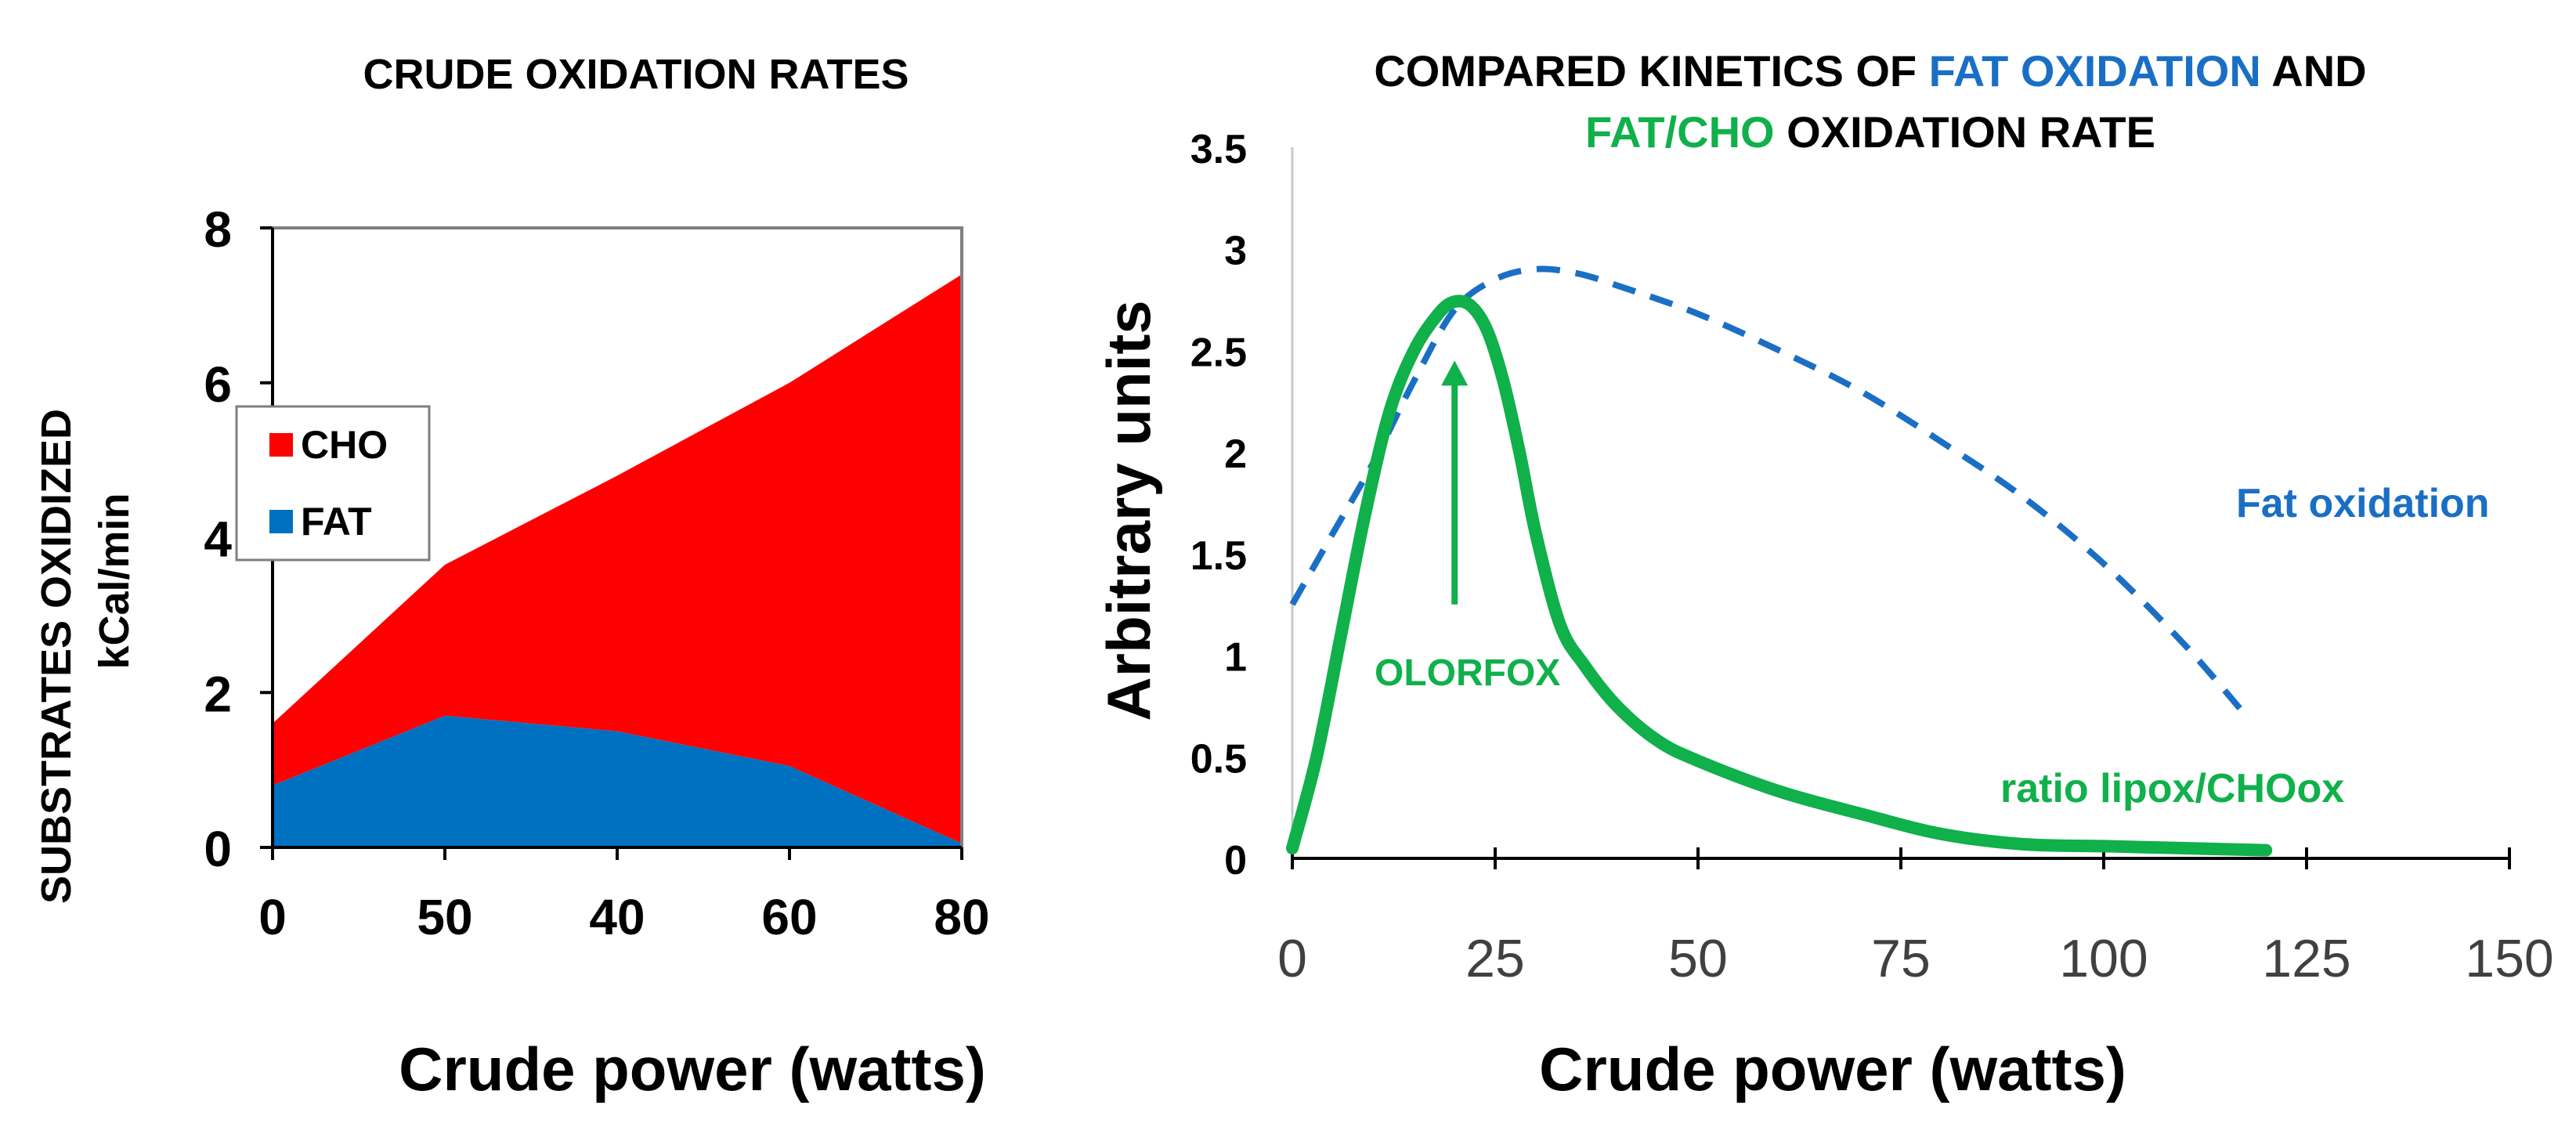  What do you see at coordinates (344, 445) in the screenshot?
I see `legend-label-cho: CHO` at bounding box center [344, 445].